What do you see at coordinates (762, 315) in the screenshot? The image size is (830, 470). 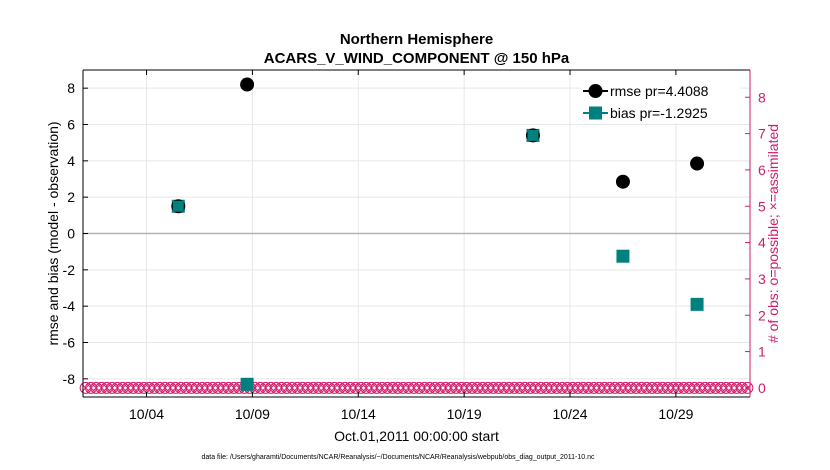 I see `y2-tick-label: 2` at bounding box center [762, 315].